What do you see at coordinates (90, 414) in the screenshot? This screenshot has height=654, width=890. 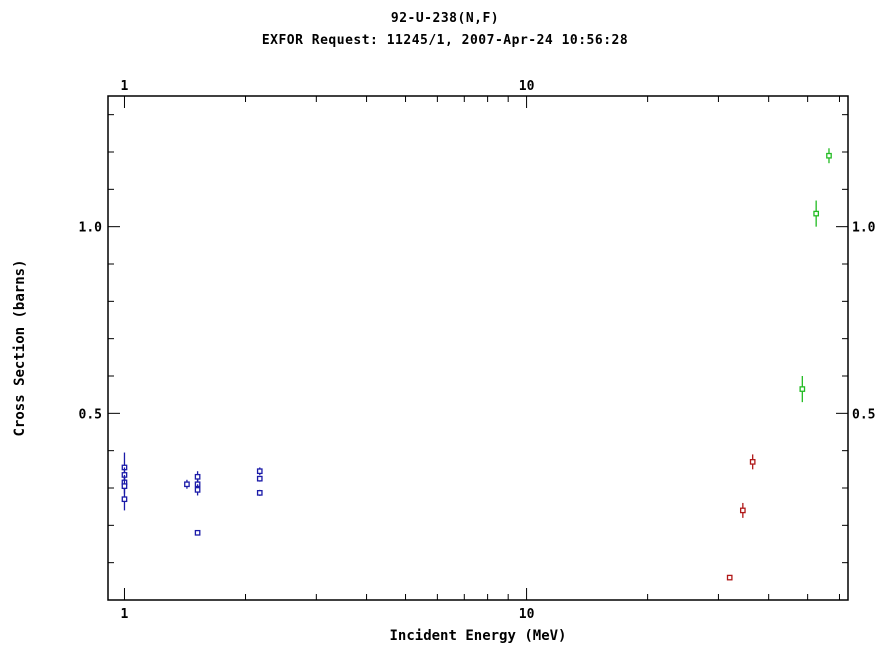 I see `y-tick-label-left: 0.5` at bounding box center [90, 414].